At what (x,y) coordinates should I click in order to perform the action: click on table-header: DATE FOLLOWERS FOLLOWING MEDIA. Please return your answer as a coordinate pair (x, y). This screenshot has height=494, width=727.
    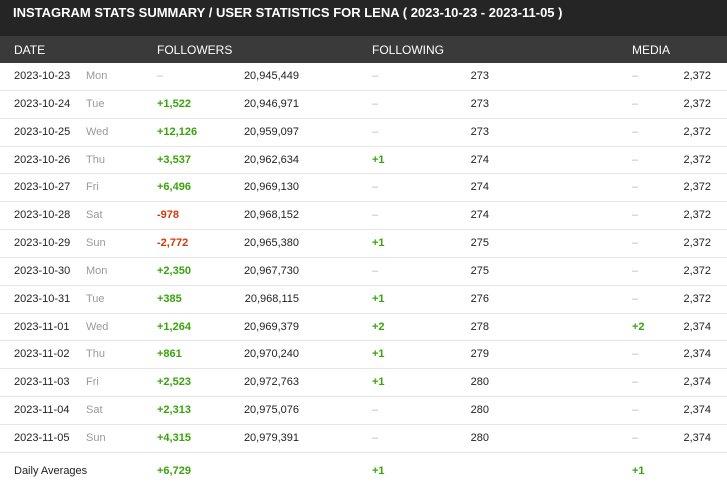
    Looking at the image, I should click on (363, 49).